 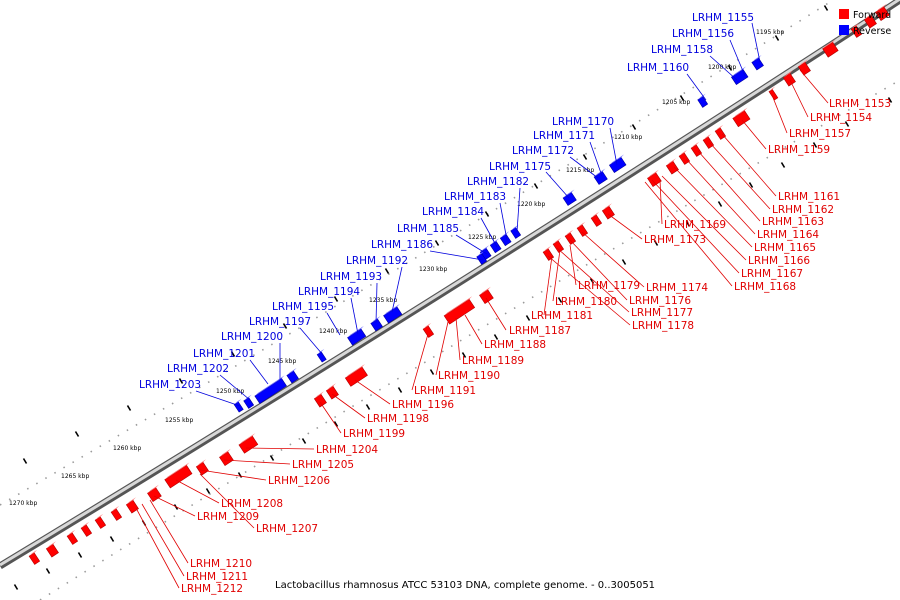 I want to click on gene-label: LRHM_1203, so click(x=170, y=385).